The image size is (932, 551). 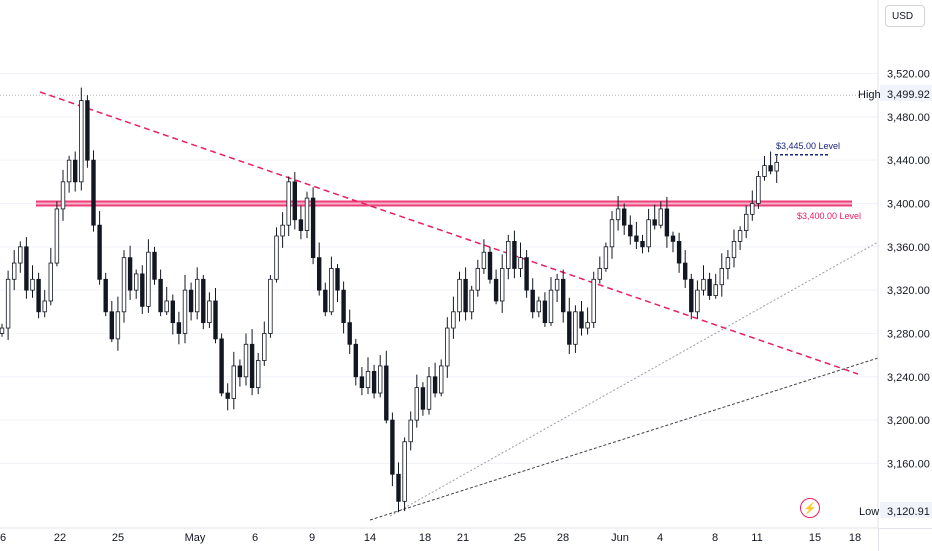 What do you see at coordinates (439, 535) in the screenshot?
I see `x-axis: 6 22 25 May 6 9 14 18 21 25 28 Jun 4 8 11 15 18` at bounding box center [439, 535].